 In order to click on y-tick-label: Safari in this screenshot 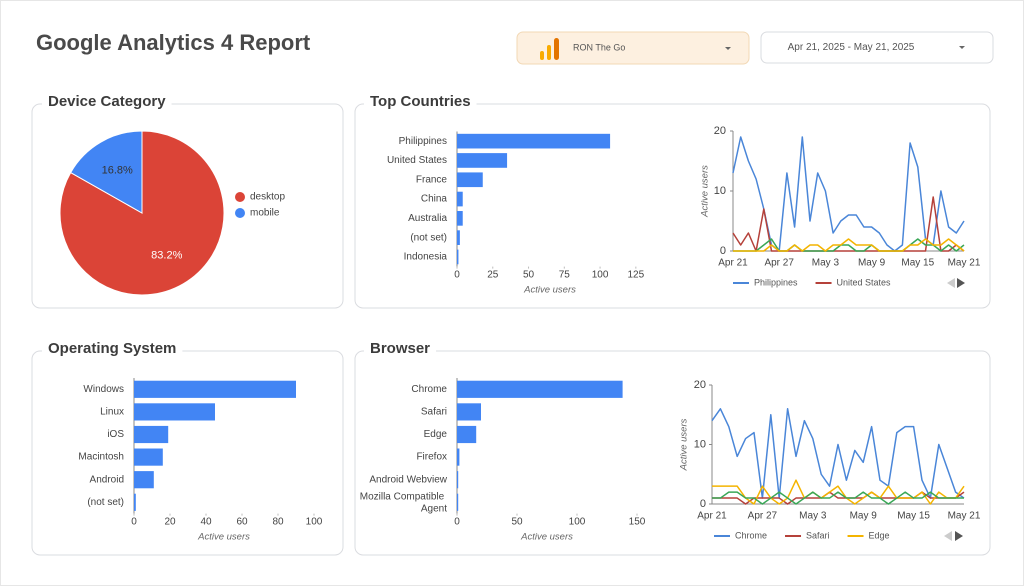, I will do `click(434, 412)`.